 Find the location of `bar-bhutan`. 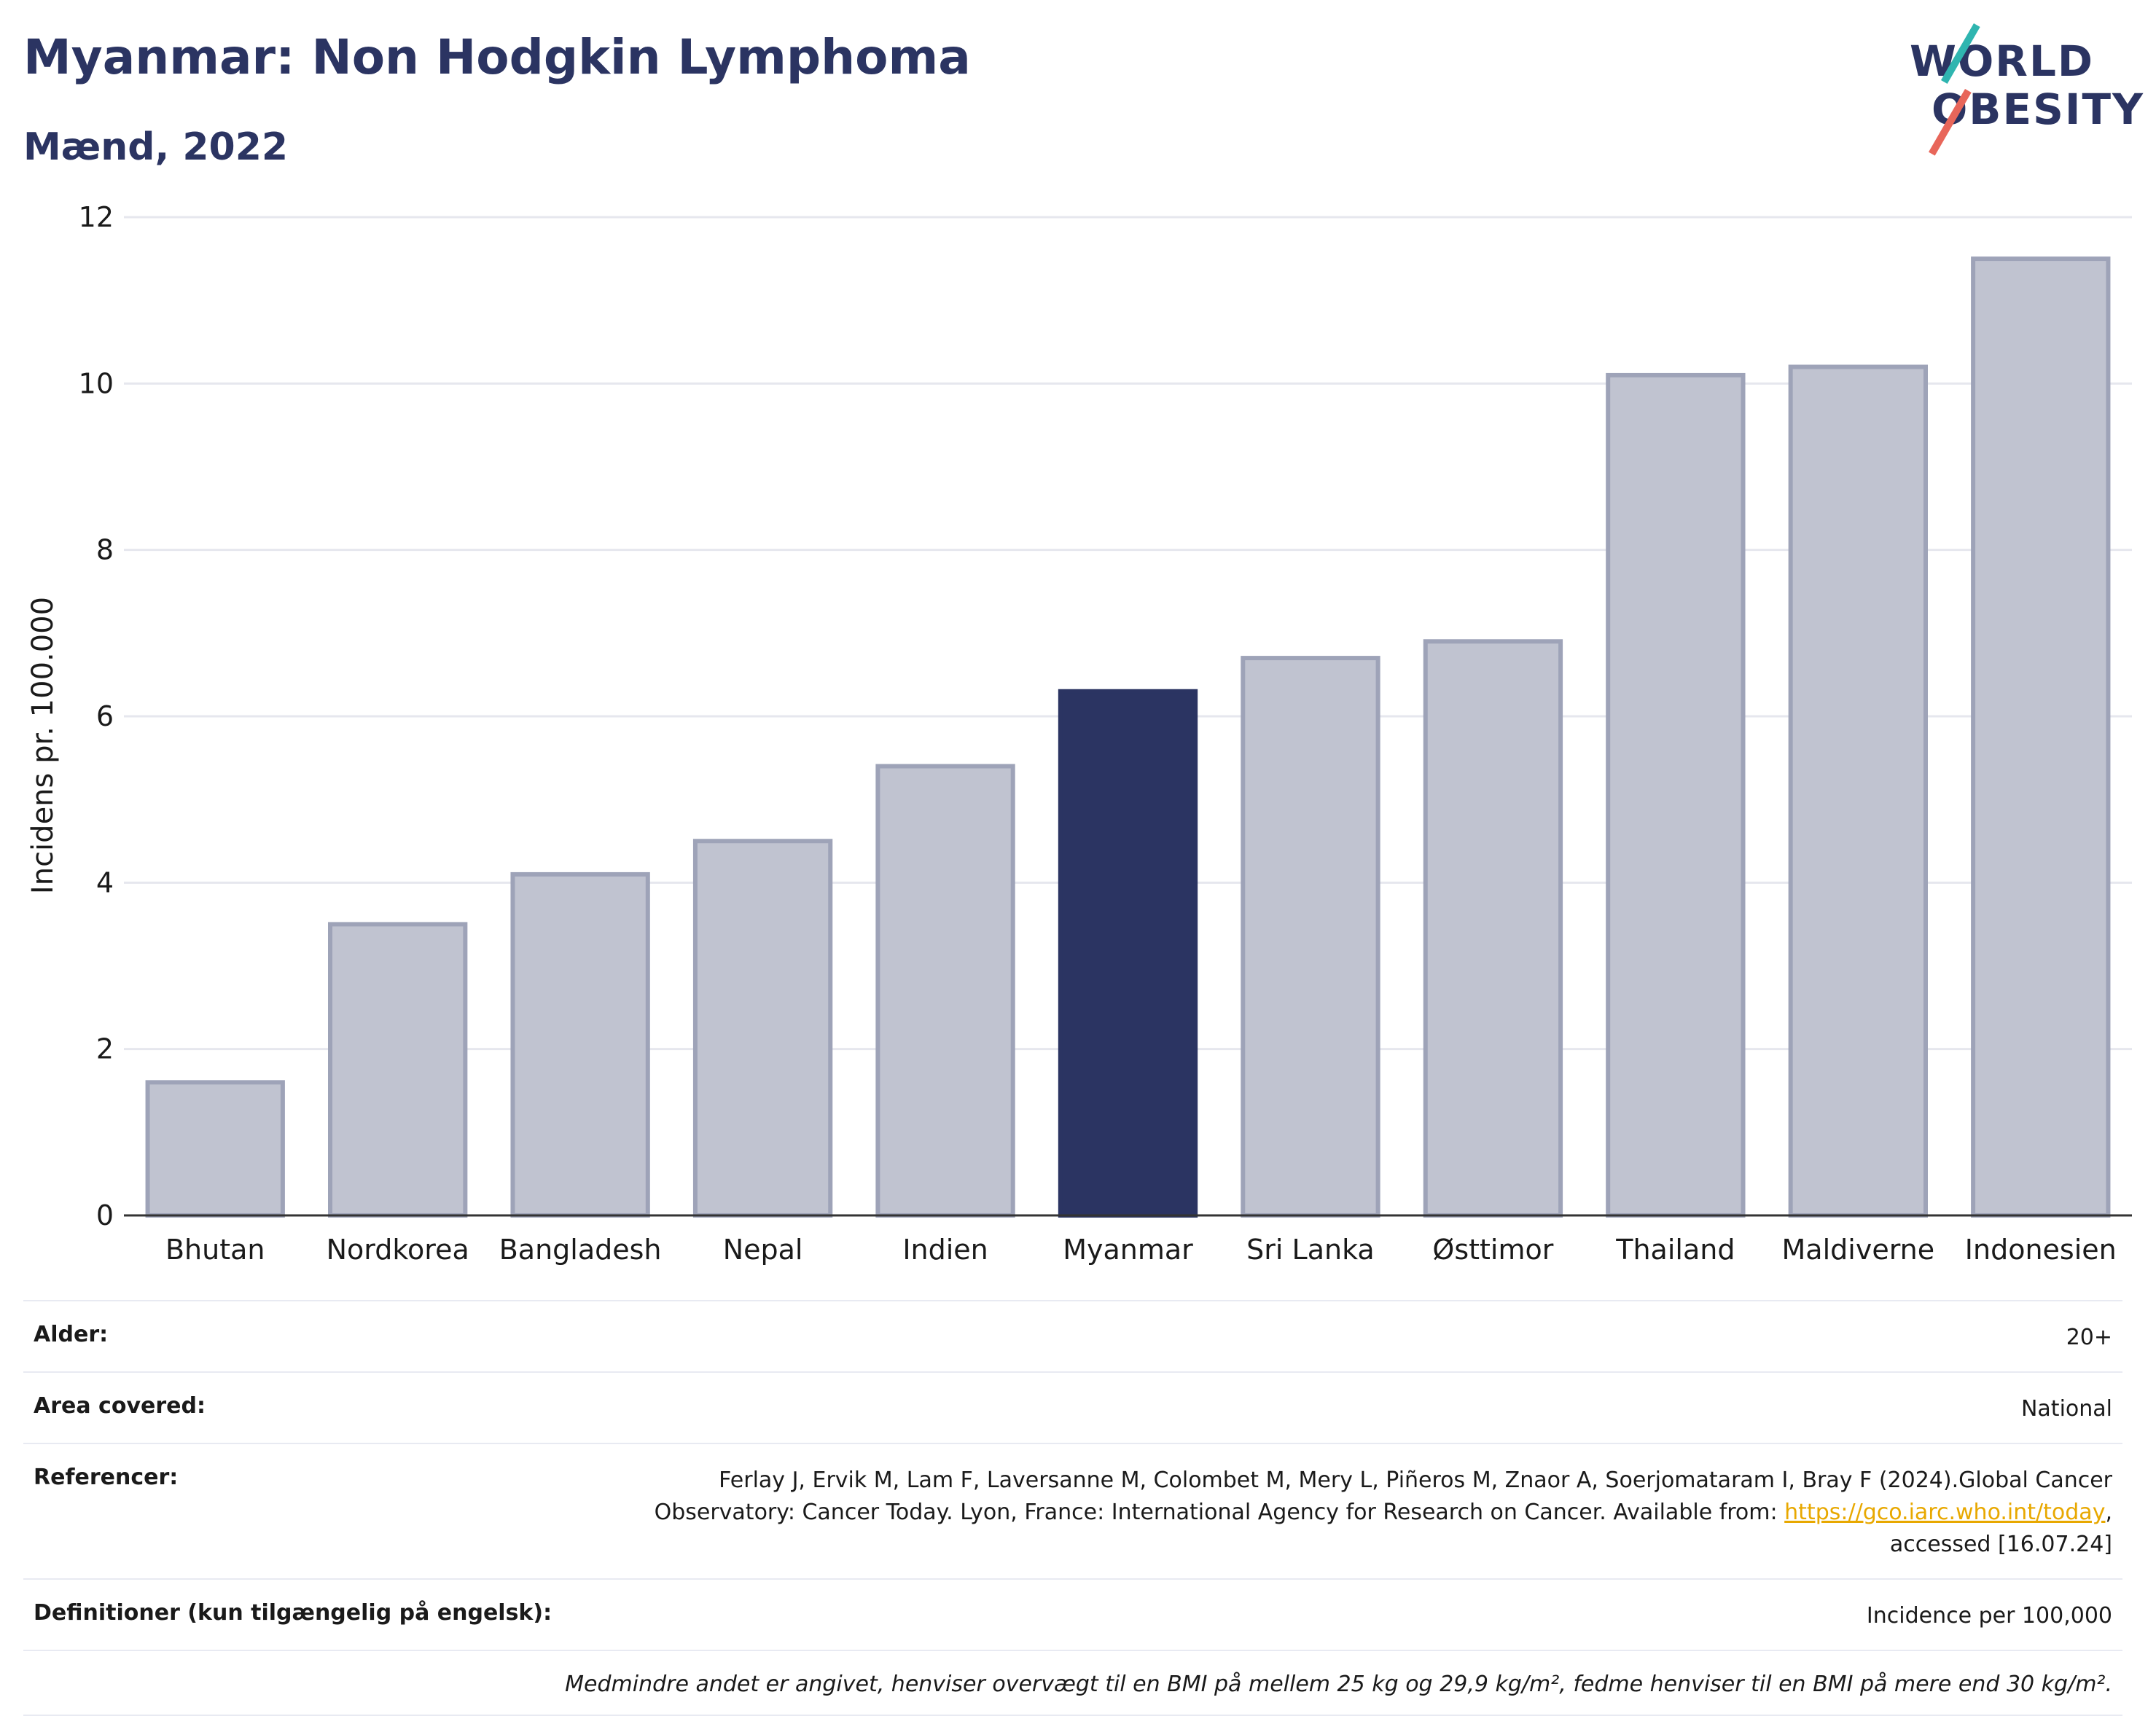

bar-bhutan is located at coordinates (215, 1149).